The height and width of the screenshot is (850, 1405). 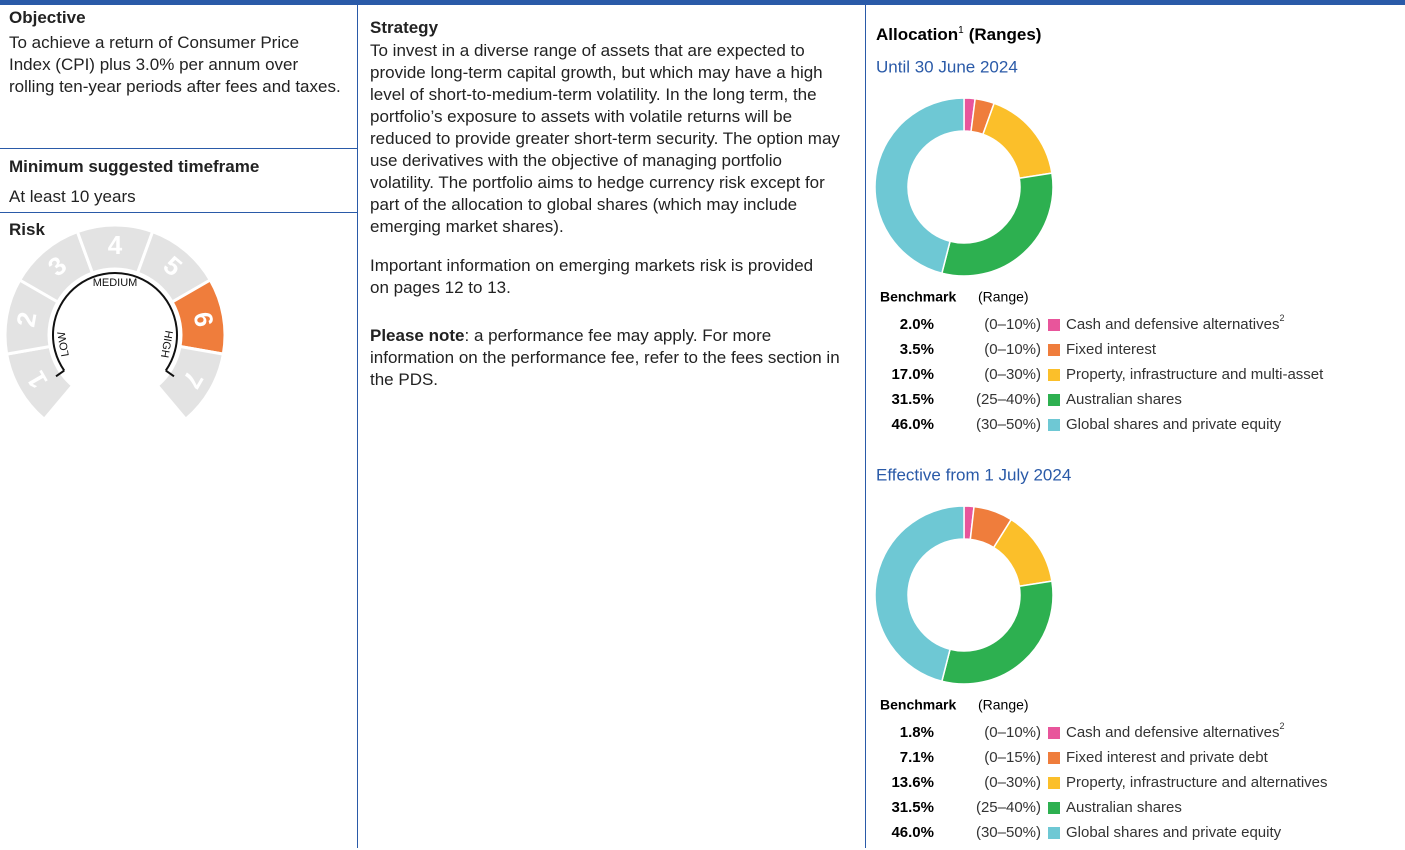 What do you see at coordinates (115, 322) in the screenshot?
I see `risk-scale-arc` at bounding box center [115, 322].